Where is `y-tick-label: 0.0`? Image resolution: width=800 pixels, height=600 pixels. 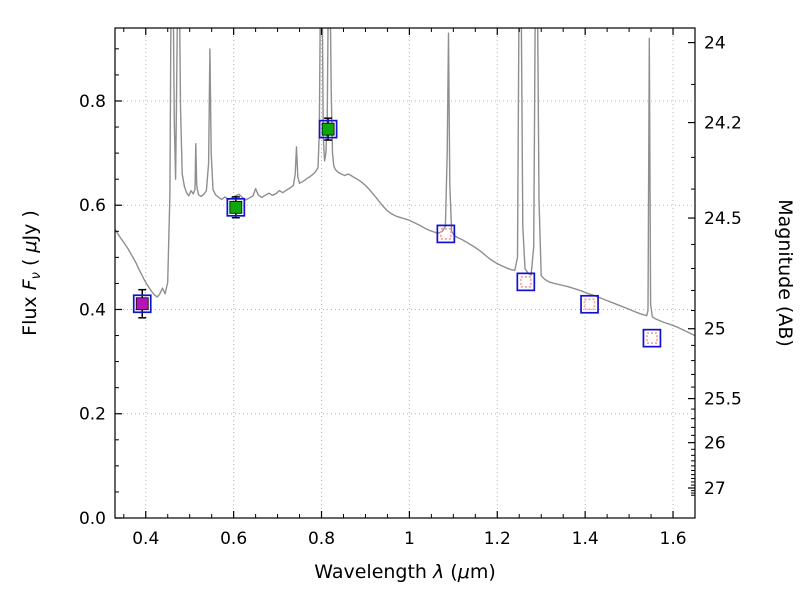
y-tick-label: 0.0 is located at coordinates (92, 519).